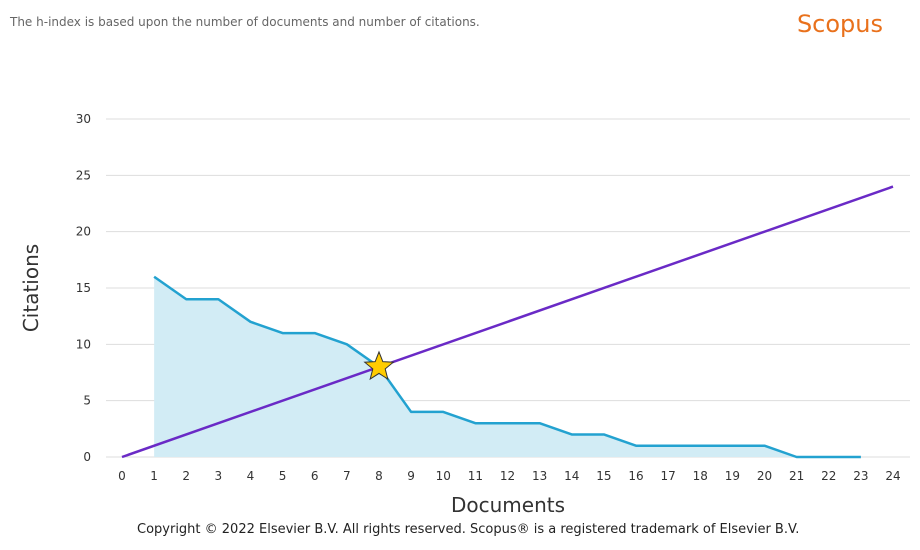 The width and height of the screenshot is (920, 550). What do you see at coordinates (700, 476) in the screenshot?
I see `x-tick-label: 18` at bounding box center [700, 476].